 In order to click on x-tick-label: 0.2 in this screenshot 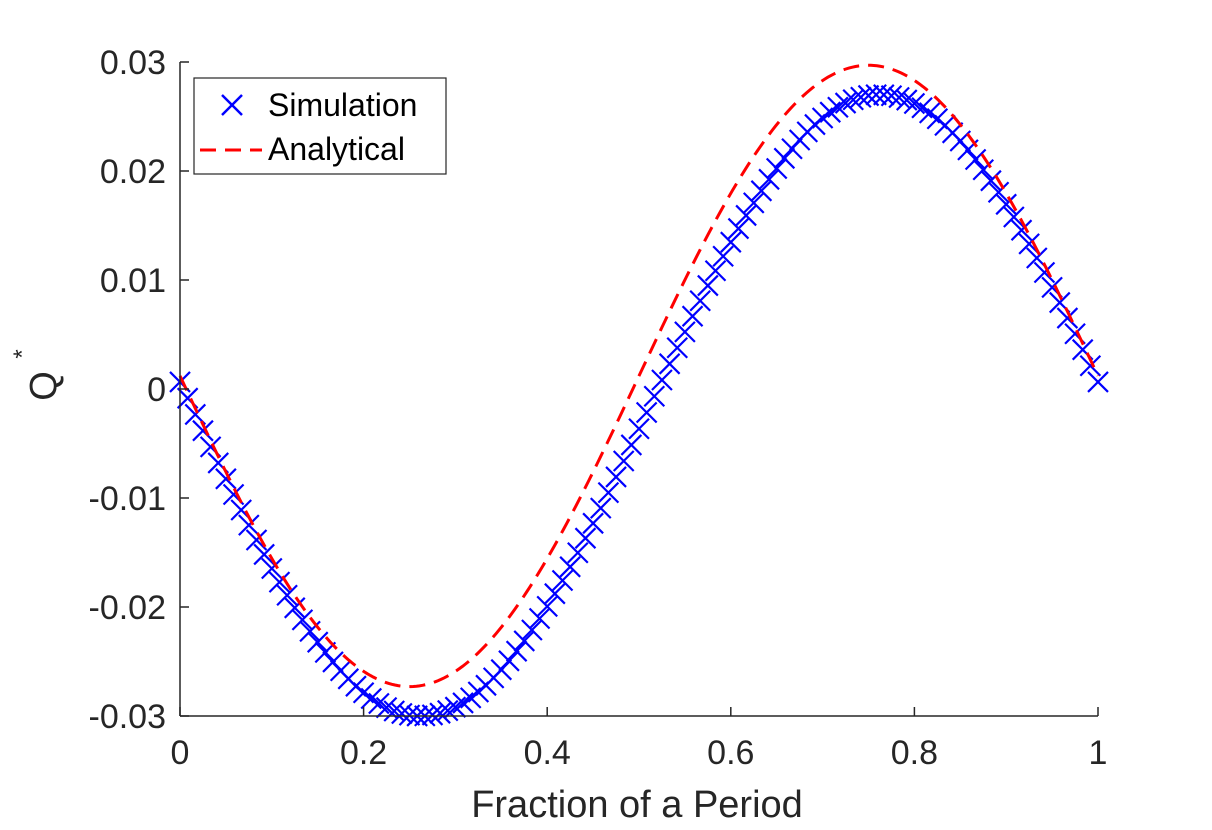, I will do `click(363, 753)`.